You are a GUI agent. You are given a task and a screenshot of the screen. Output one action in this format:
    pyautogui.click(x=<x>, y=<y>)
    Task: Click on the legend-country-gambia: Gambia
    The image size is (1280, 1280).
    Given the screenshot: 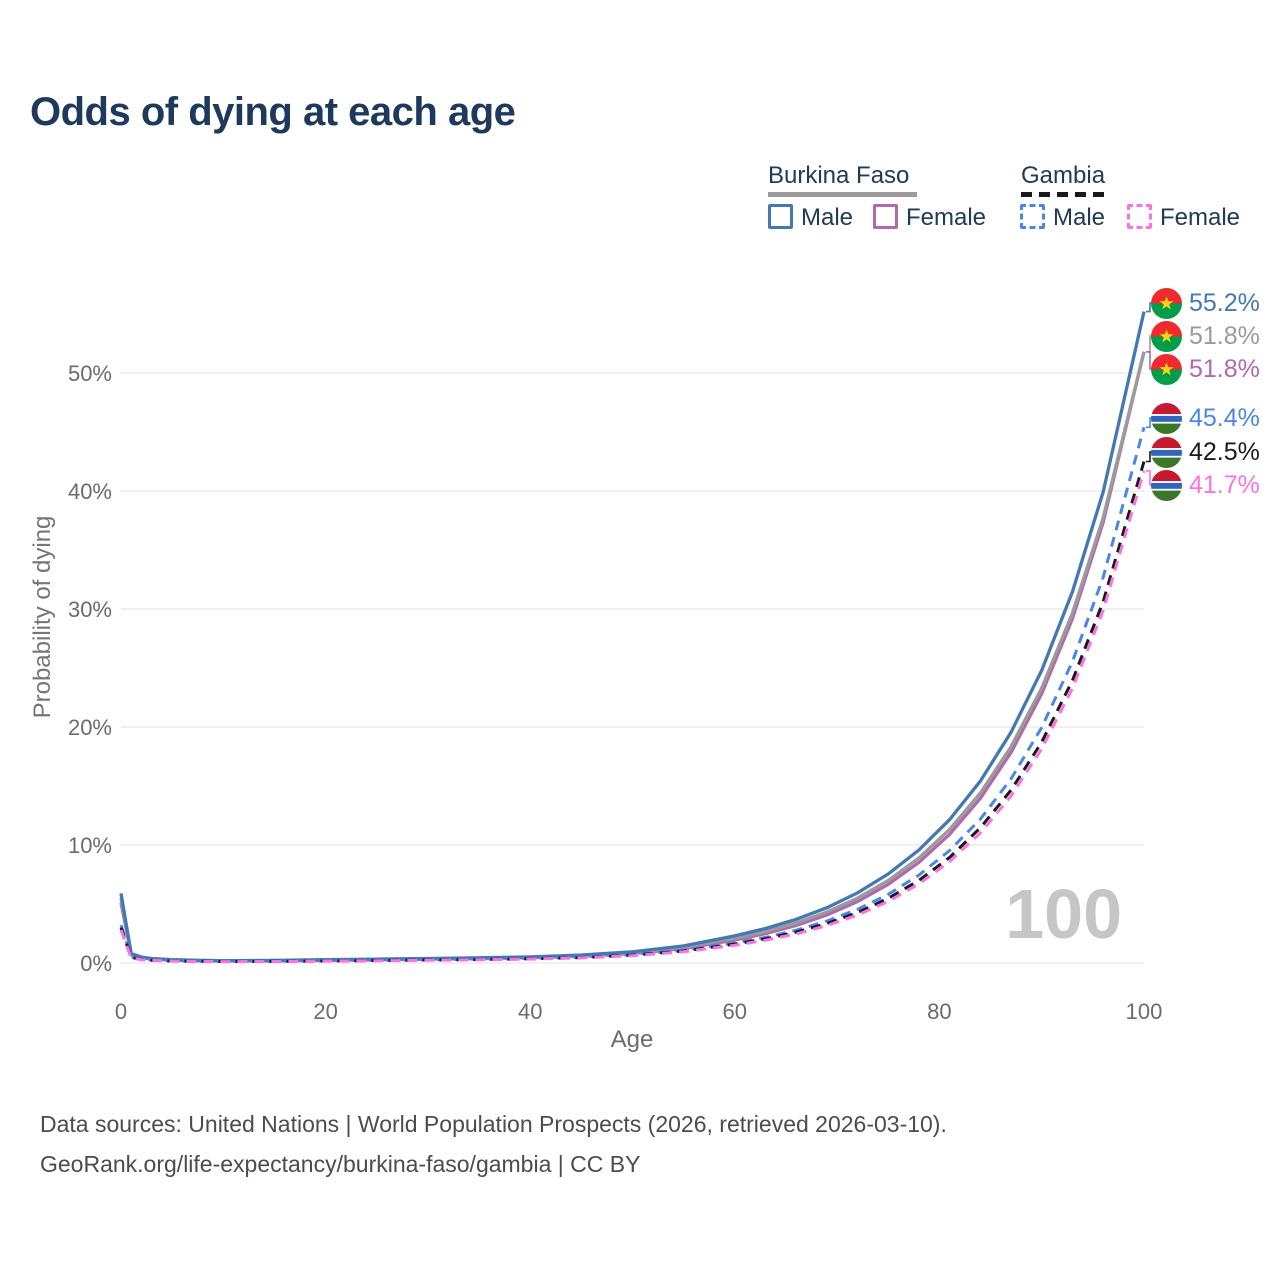 What is the action you would take?
    pyautogui.click(x=1063, y=175)
    